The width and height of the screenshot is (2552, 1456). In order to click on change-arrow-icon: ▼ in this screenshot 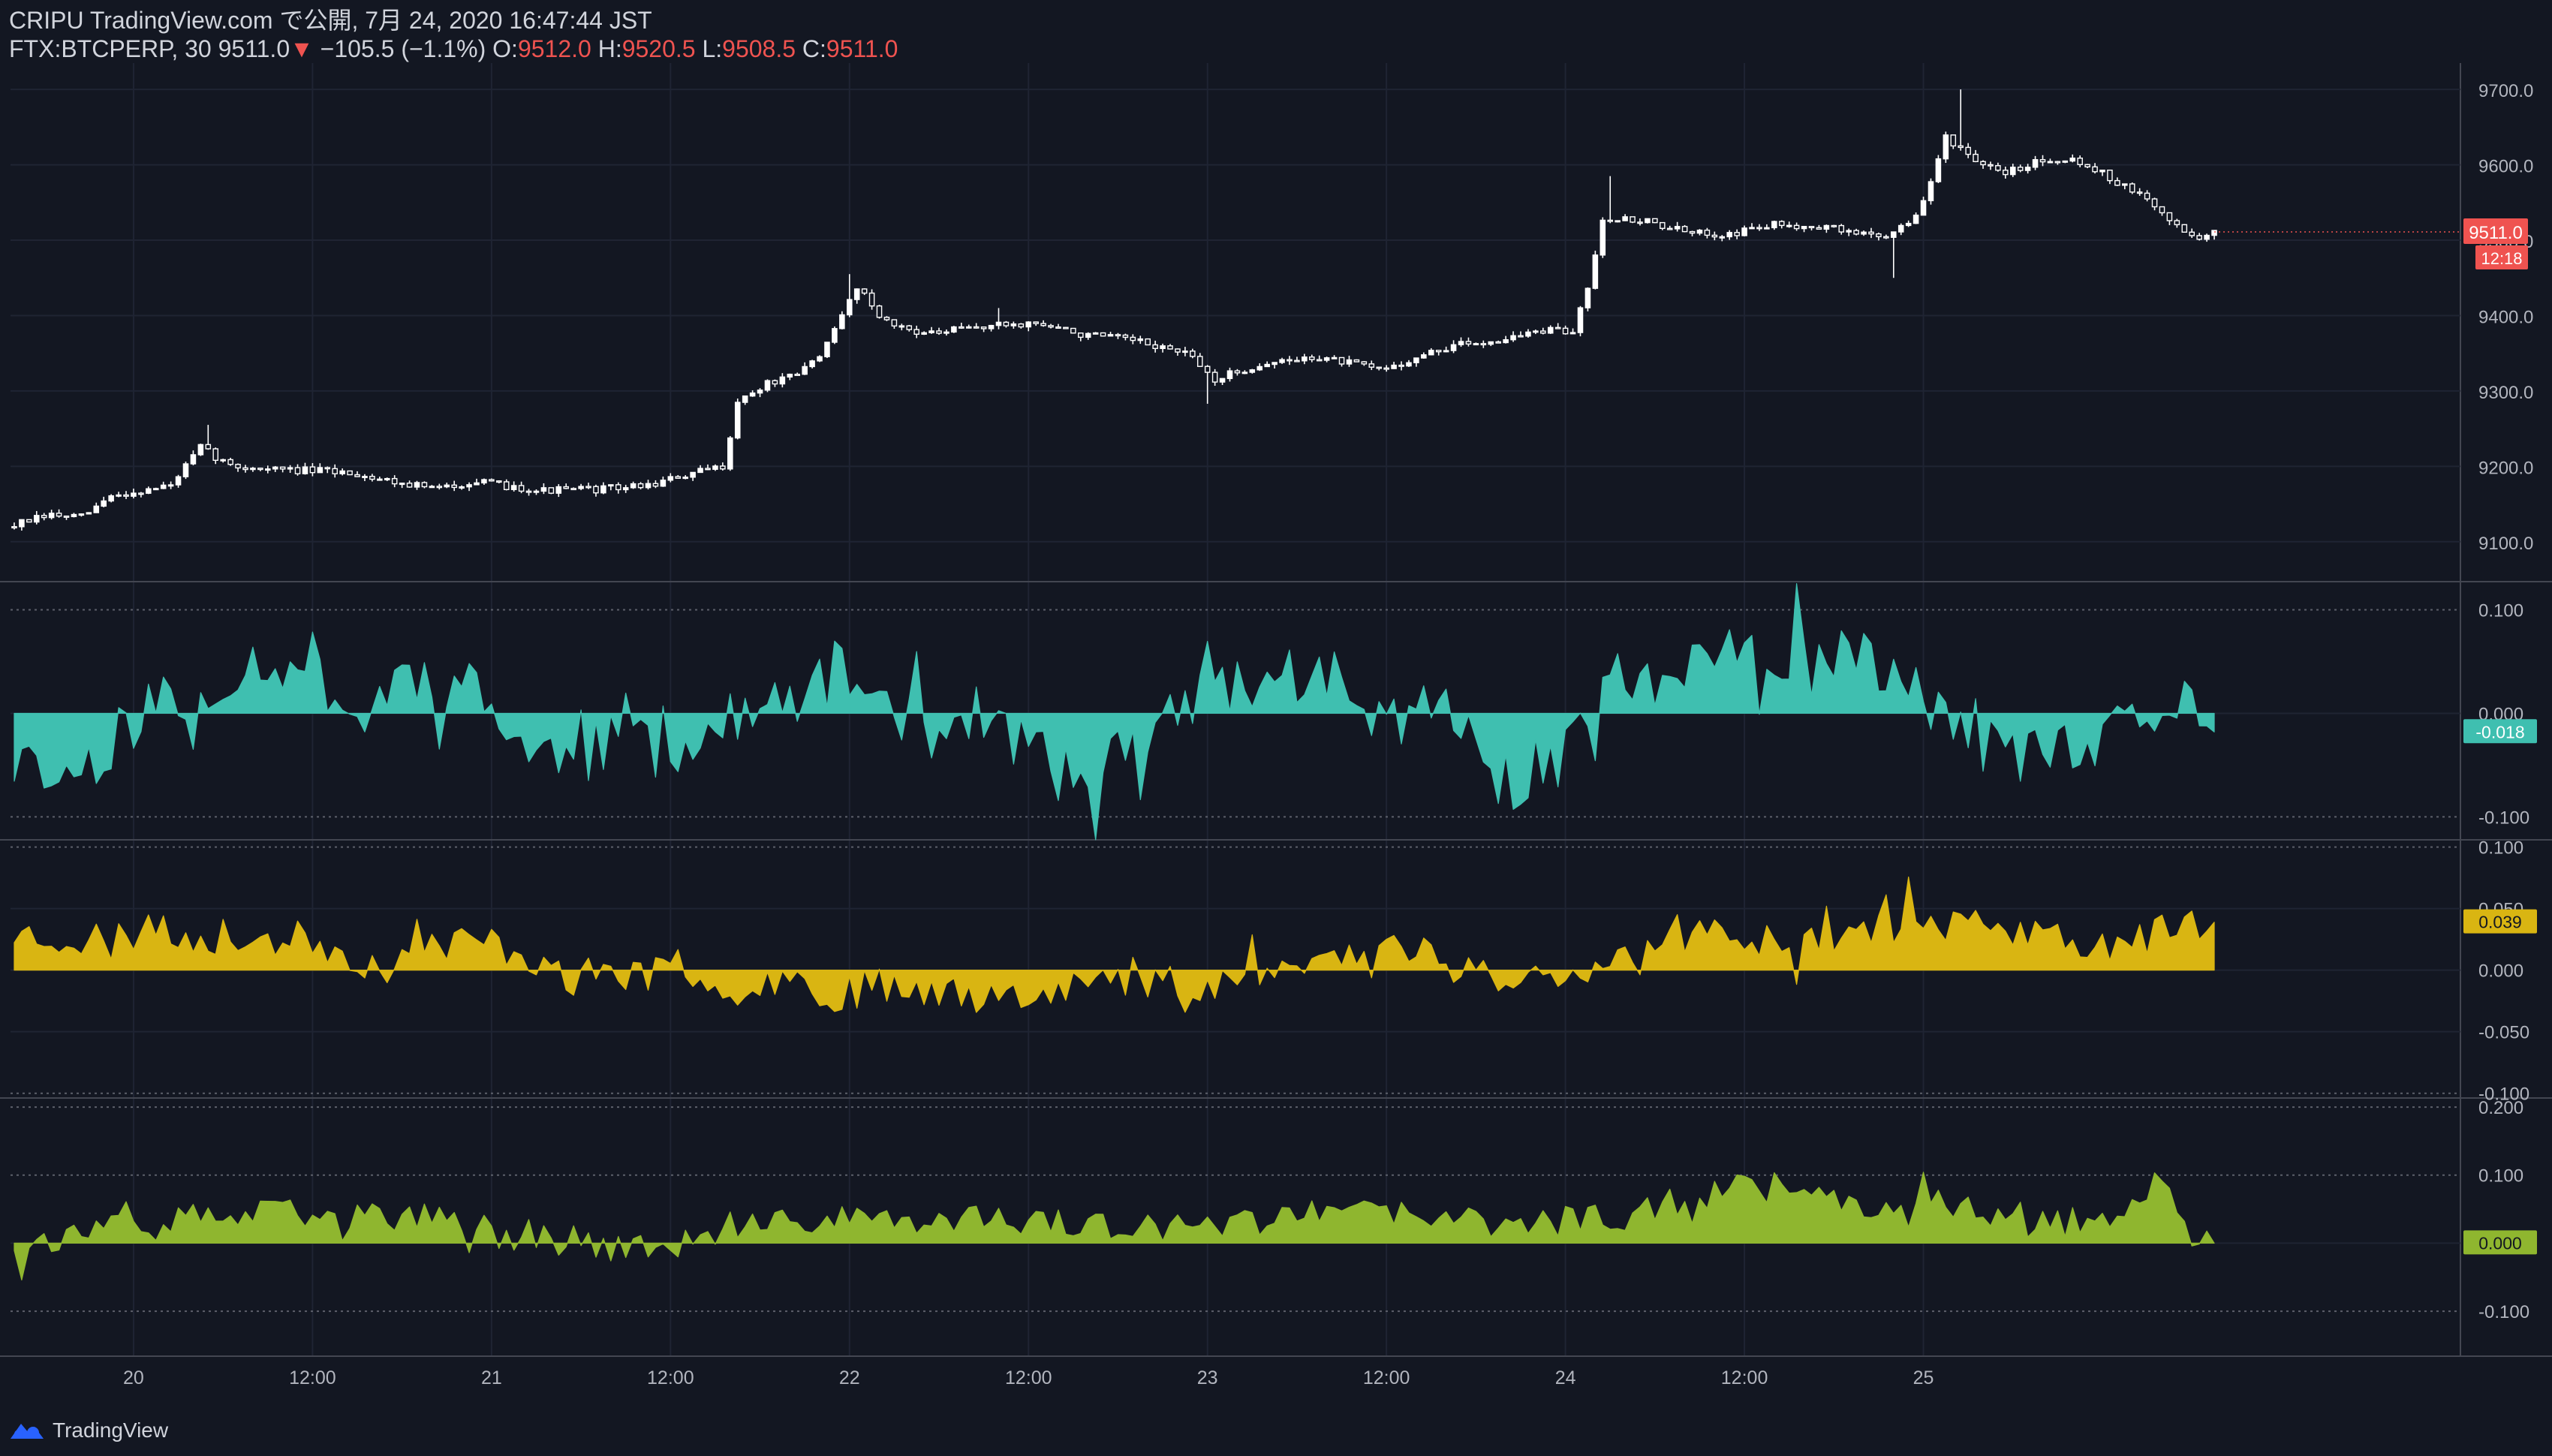, I will do `click(302, 48)`.